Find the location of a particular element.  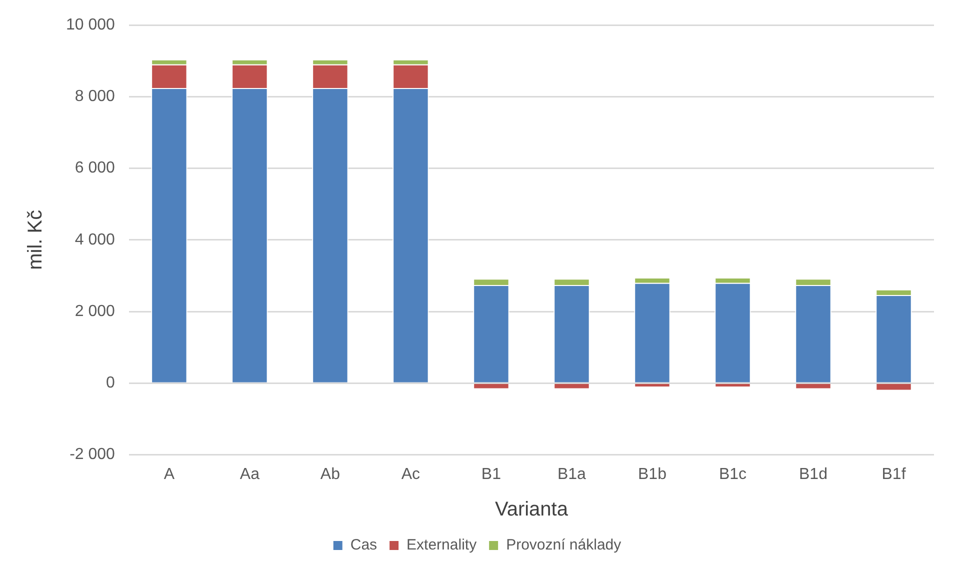

x-tick-label: B1 is located at coordinates (491, 474).